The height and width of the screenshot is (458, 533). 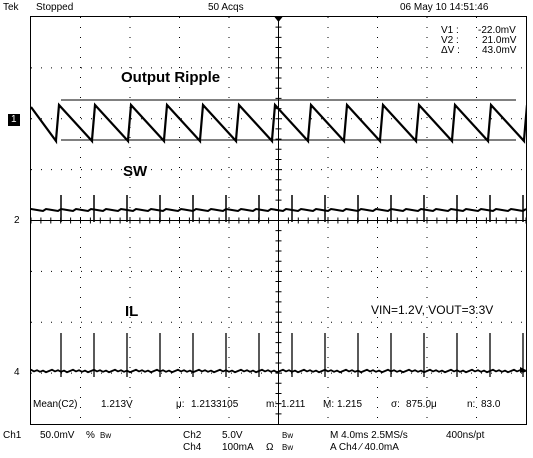 What do you see at coordinates (292, 355) in the screenshot?
I see `il-spikes` at bounding box center [292, 355].